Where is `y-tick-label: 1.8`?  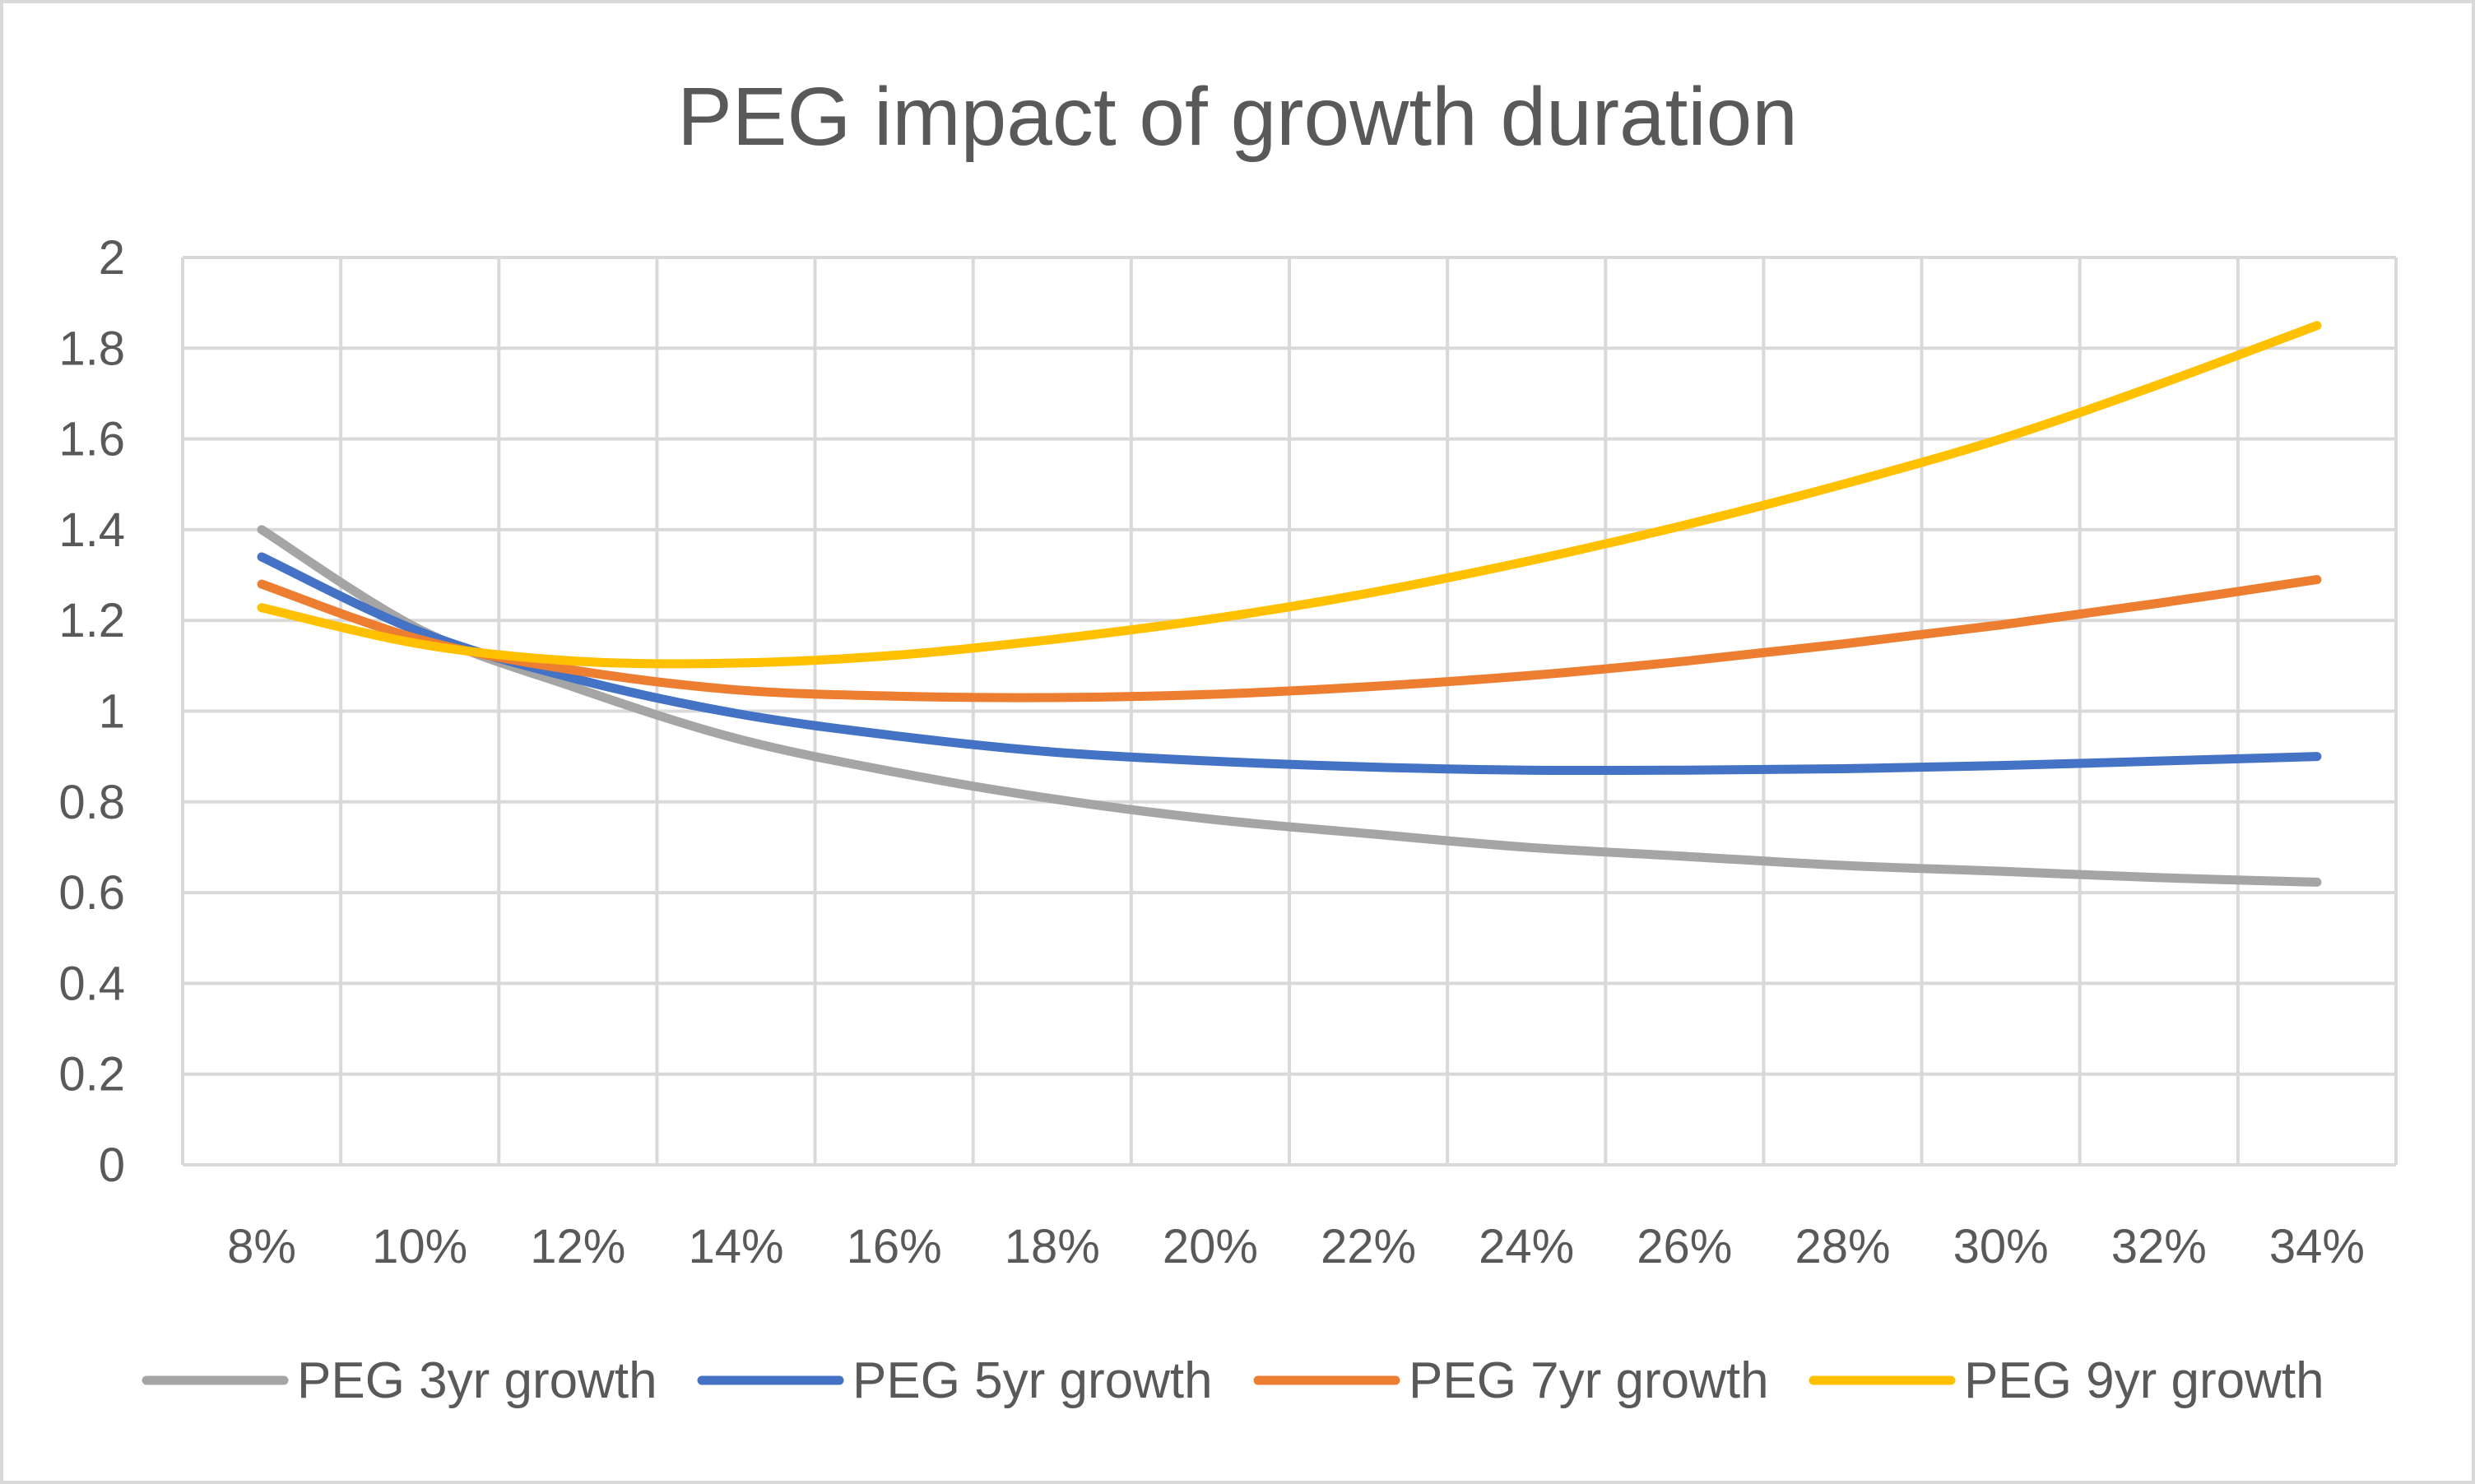 y-tick-label: 1.8 is located at coordinates (91, 348).